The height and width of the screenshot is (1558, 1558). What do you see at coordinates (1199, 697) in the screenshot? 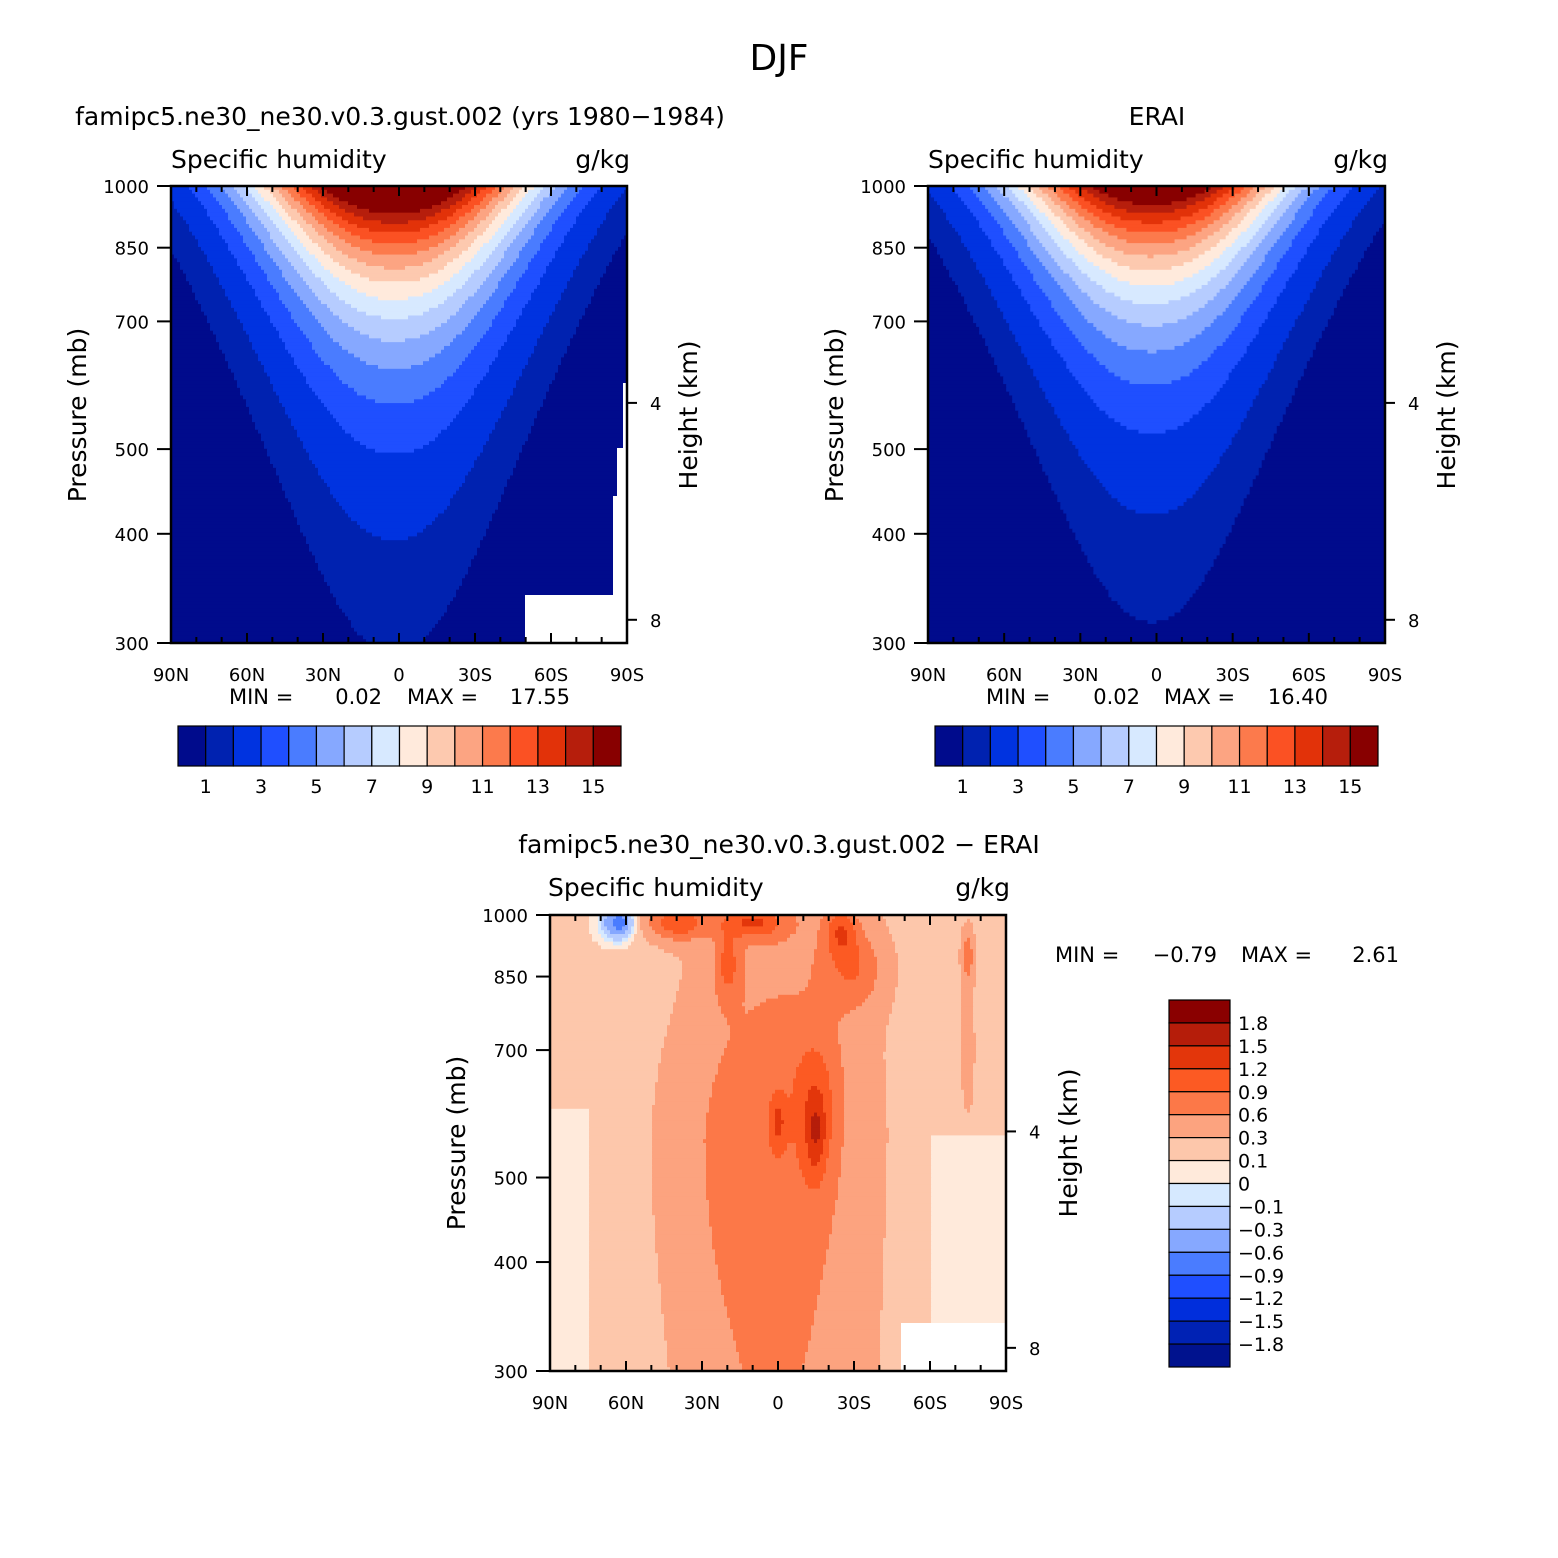
I see `max-label: MAX =` at bounding box center [1199, 697].